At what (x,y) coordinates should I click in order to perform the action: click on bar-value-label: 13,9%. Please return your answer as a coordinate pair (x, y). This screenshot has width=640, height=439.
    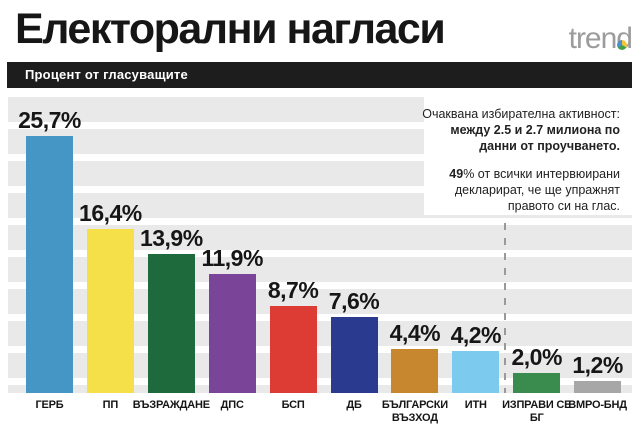
    Looking at the image, I should click on (171, 238).